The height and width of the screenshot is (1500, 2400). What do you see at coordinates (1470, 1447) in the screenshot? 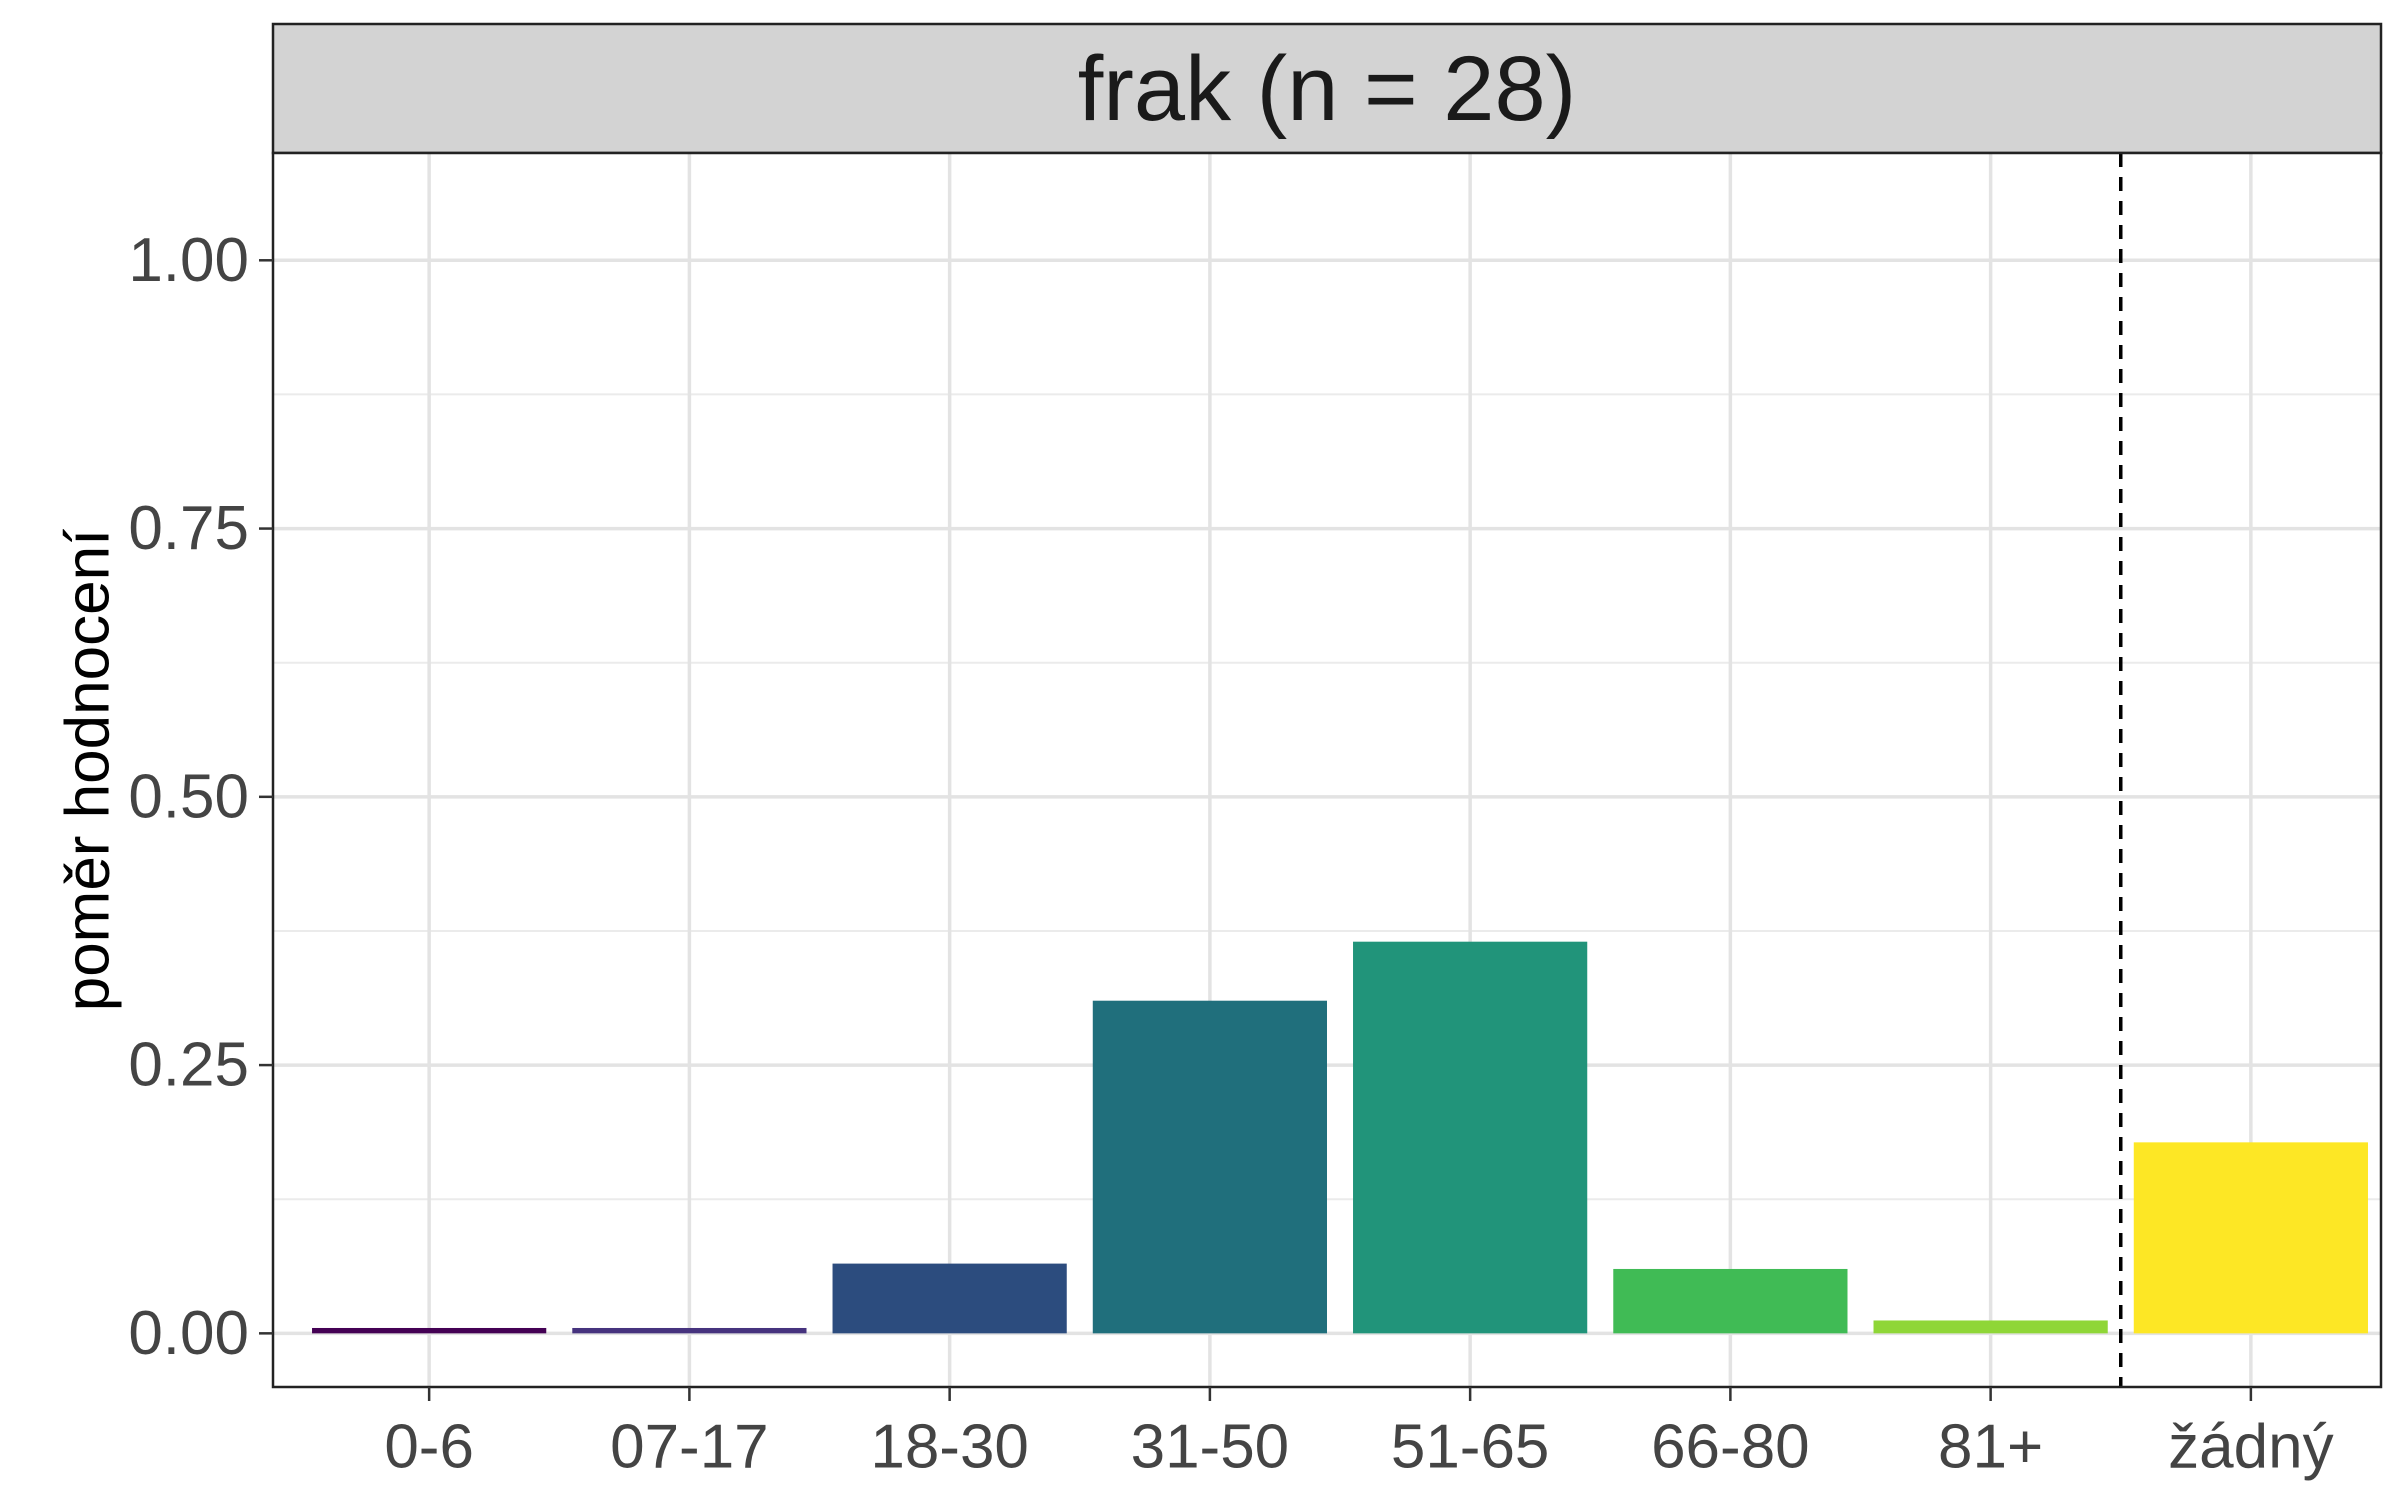
I see `x-tick-label: 51-65` at bounding box center [1470, 1447].